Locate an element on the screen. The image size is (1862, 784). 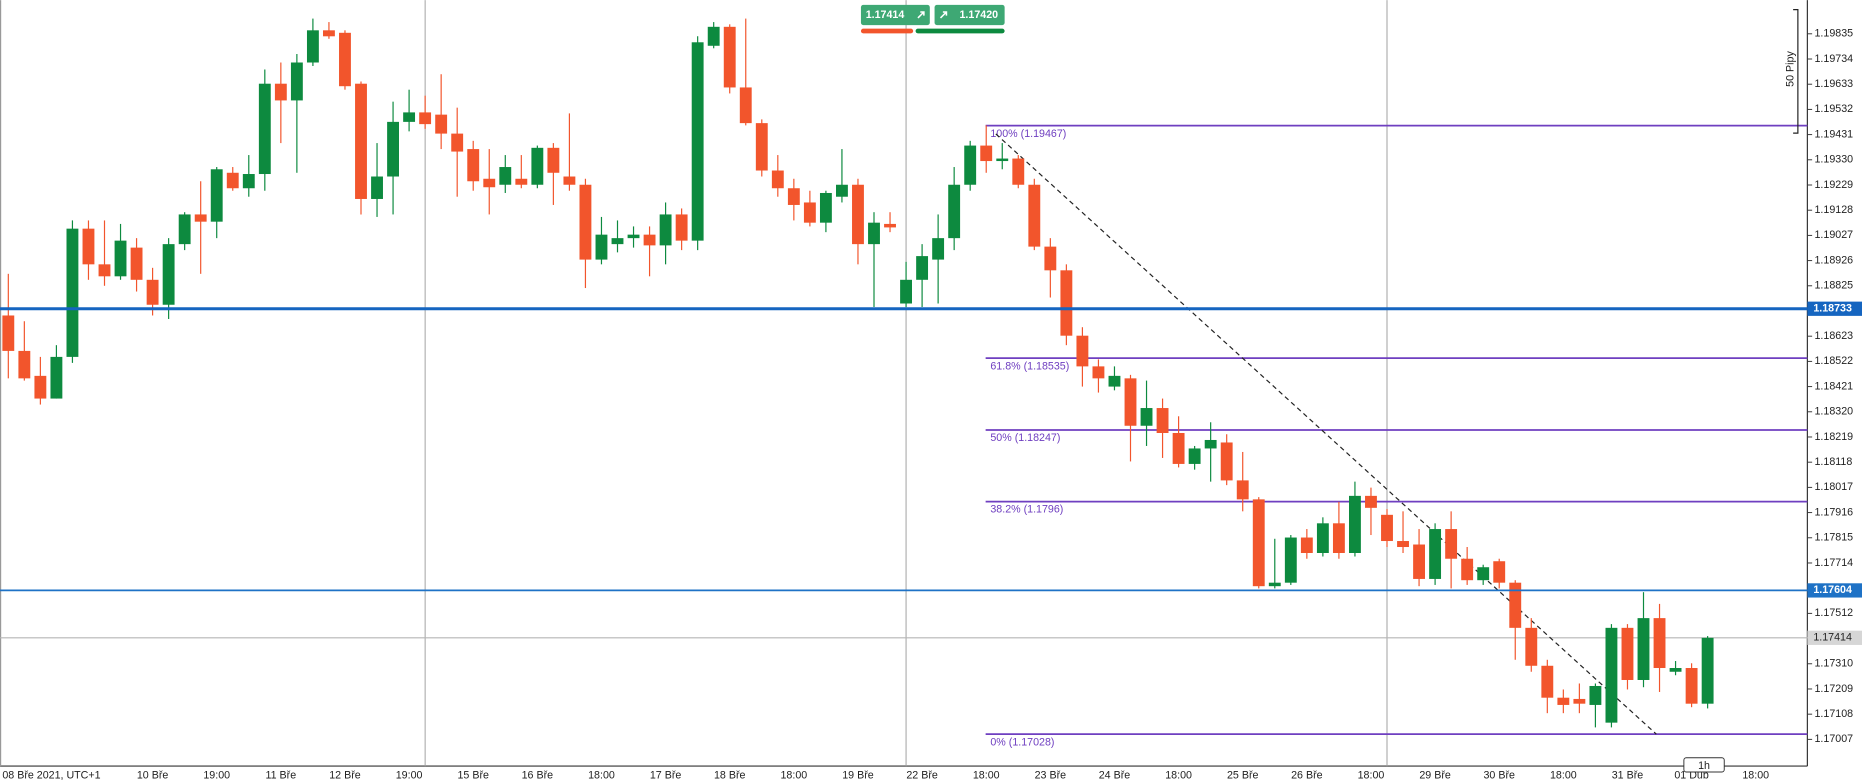
x-tick-label: 29 Bře is located at coordinates (1435, 775).